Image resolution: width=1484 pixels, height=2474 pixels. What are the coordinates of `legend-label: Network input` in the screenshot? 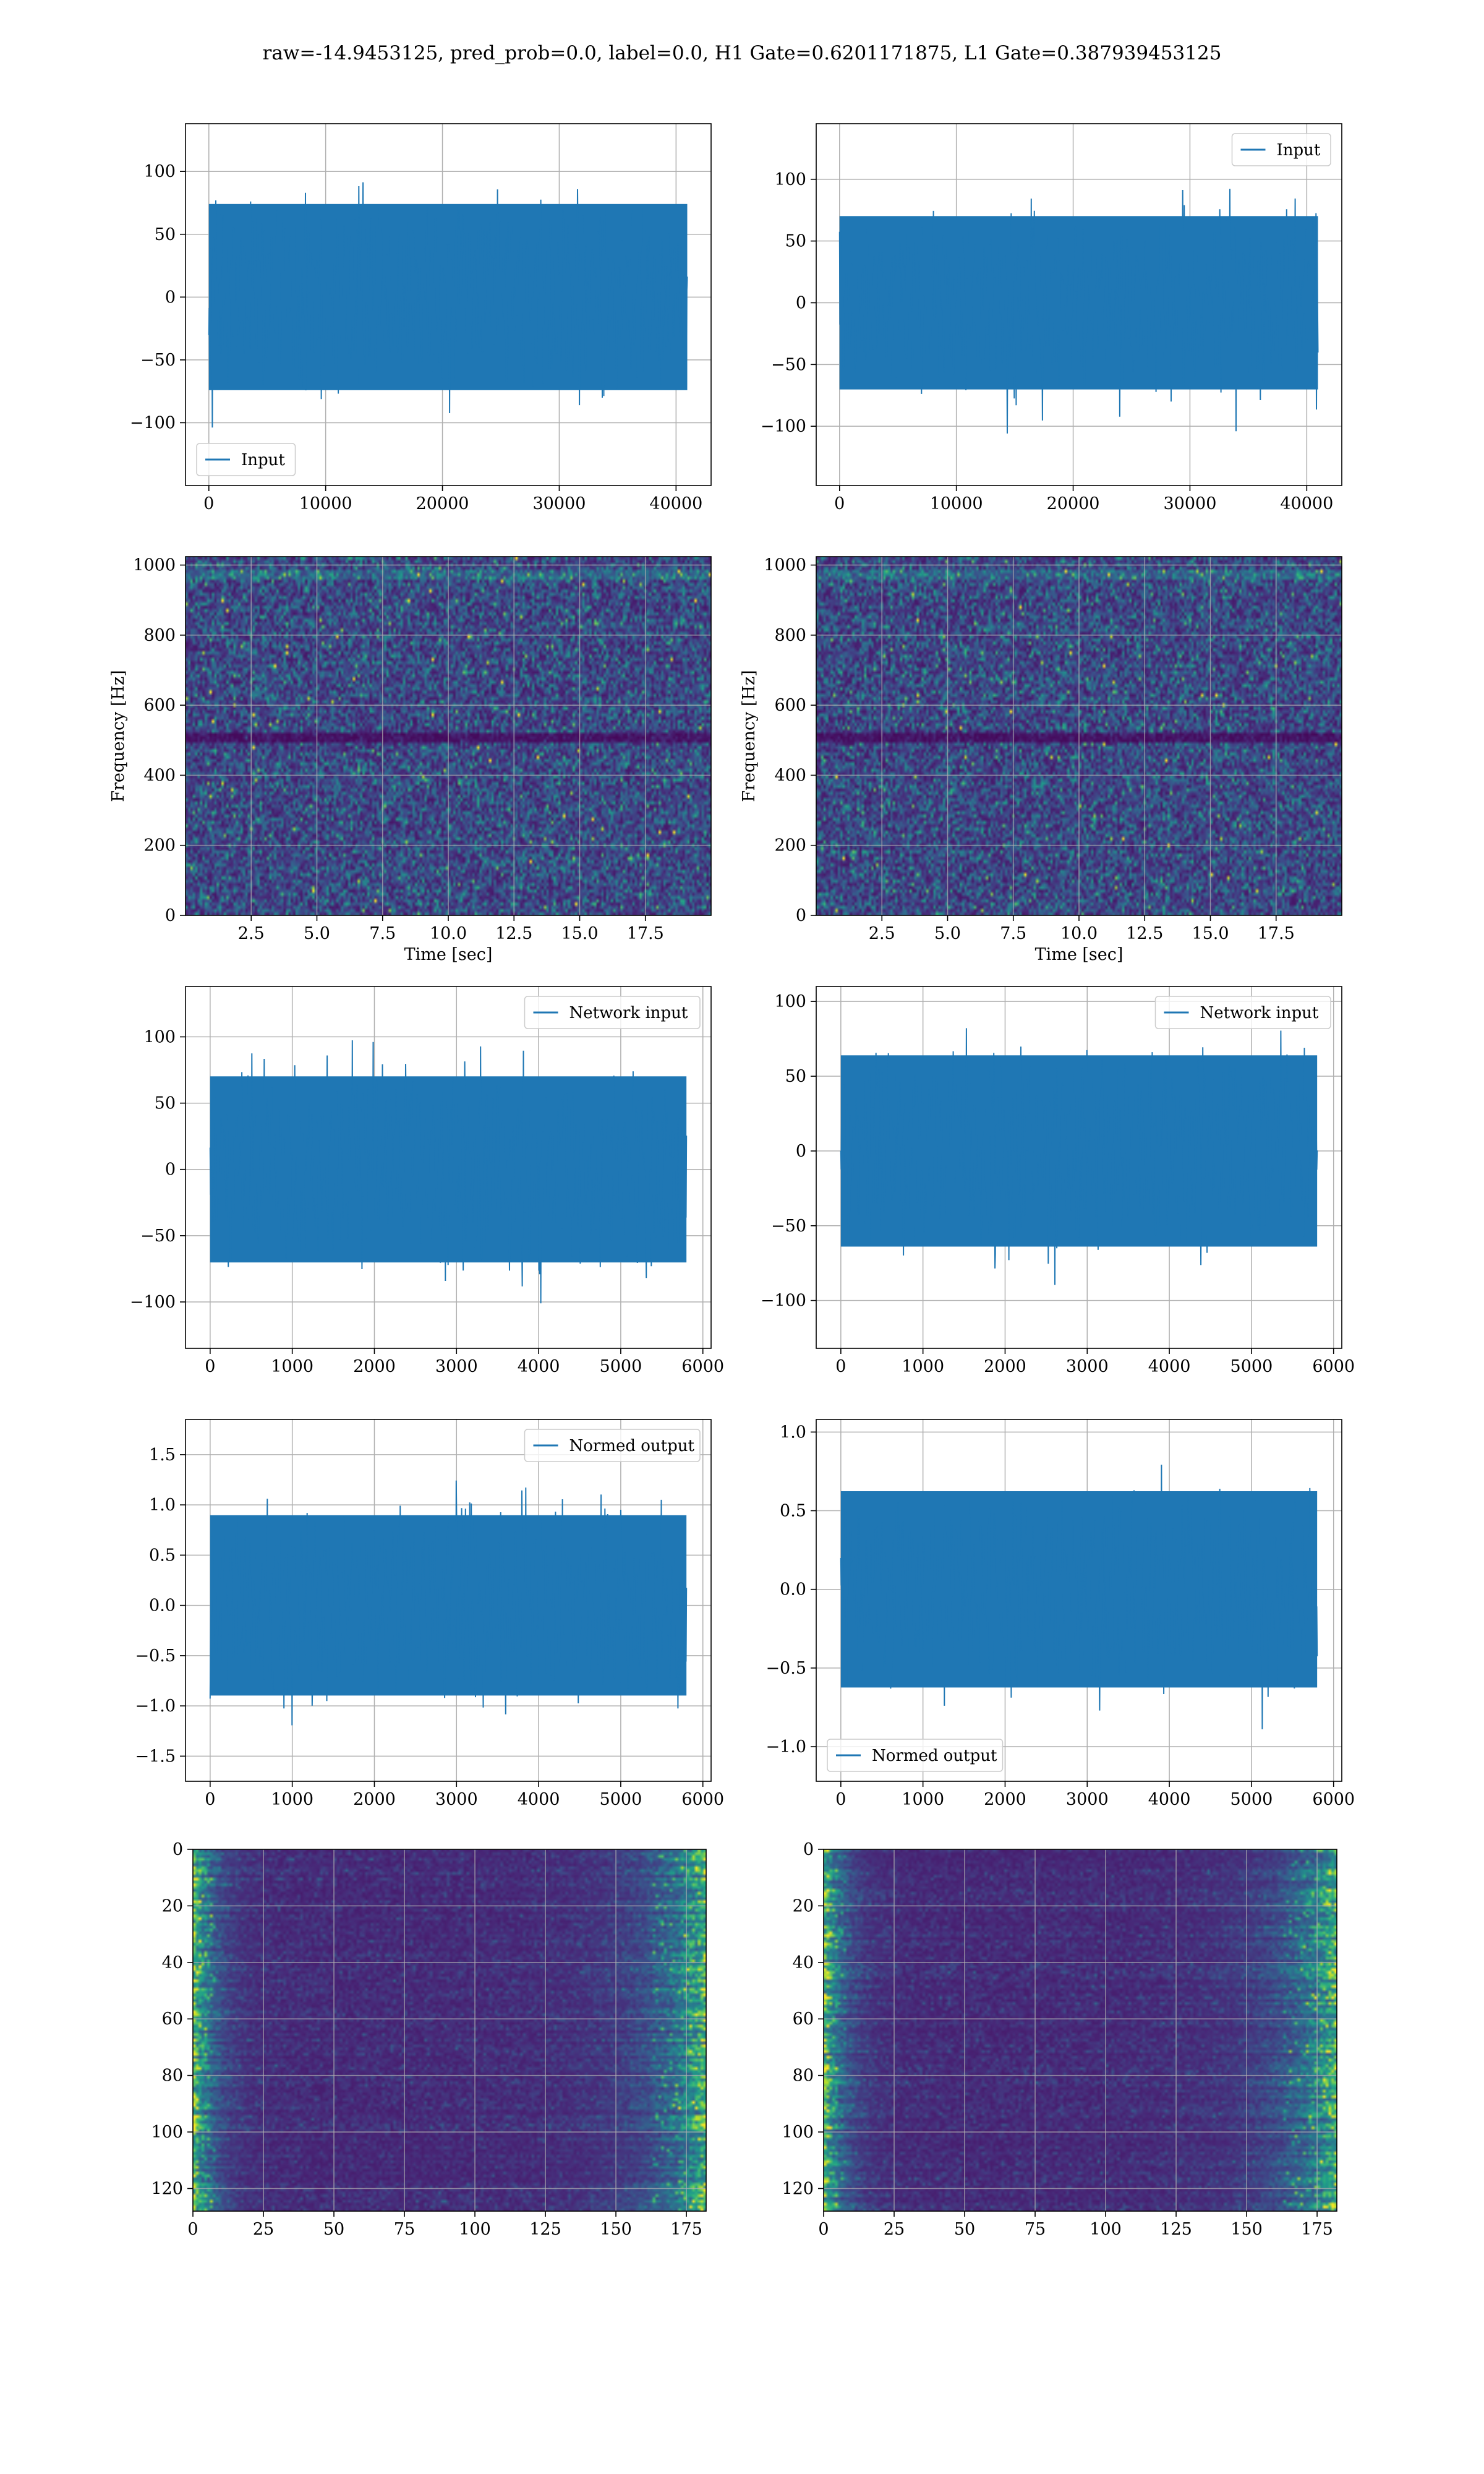 It's located at (1259, 1013).